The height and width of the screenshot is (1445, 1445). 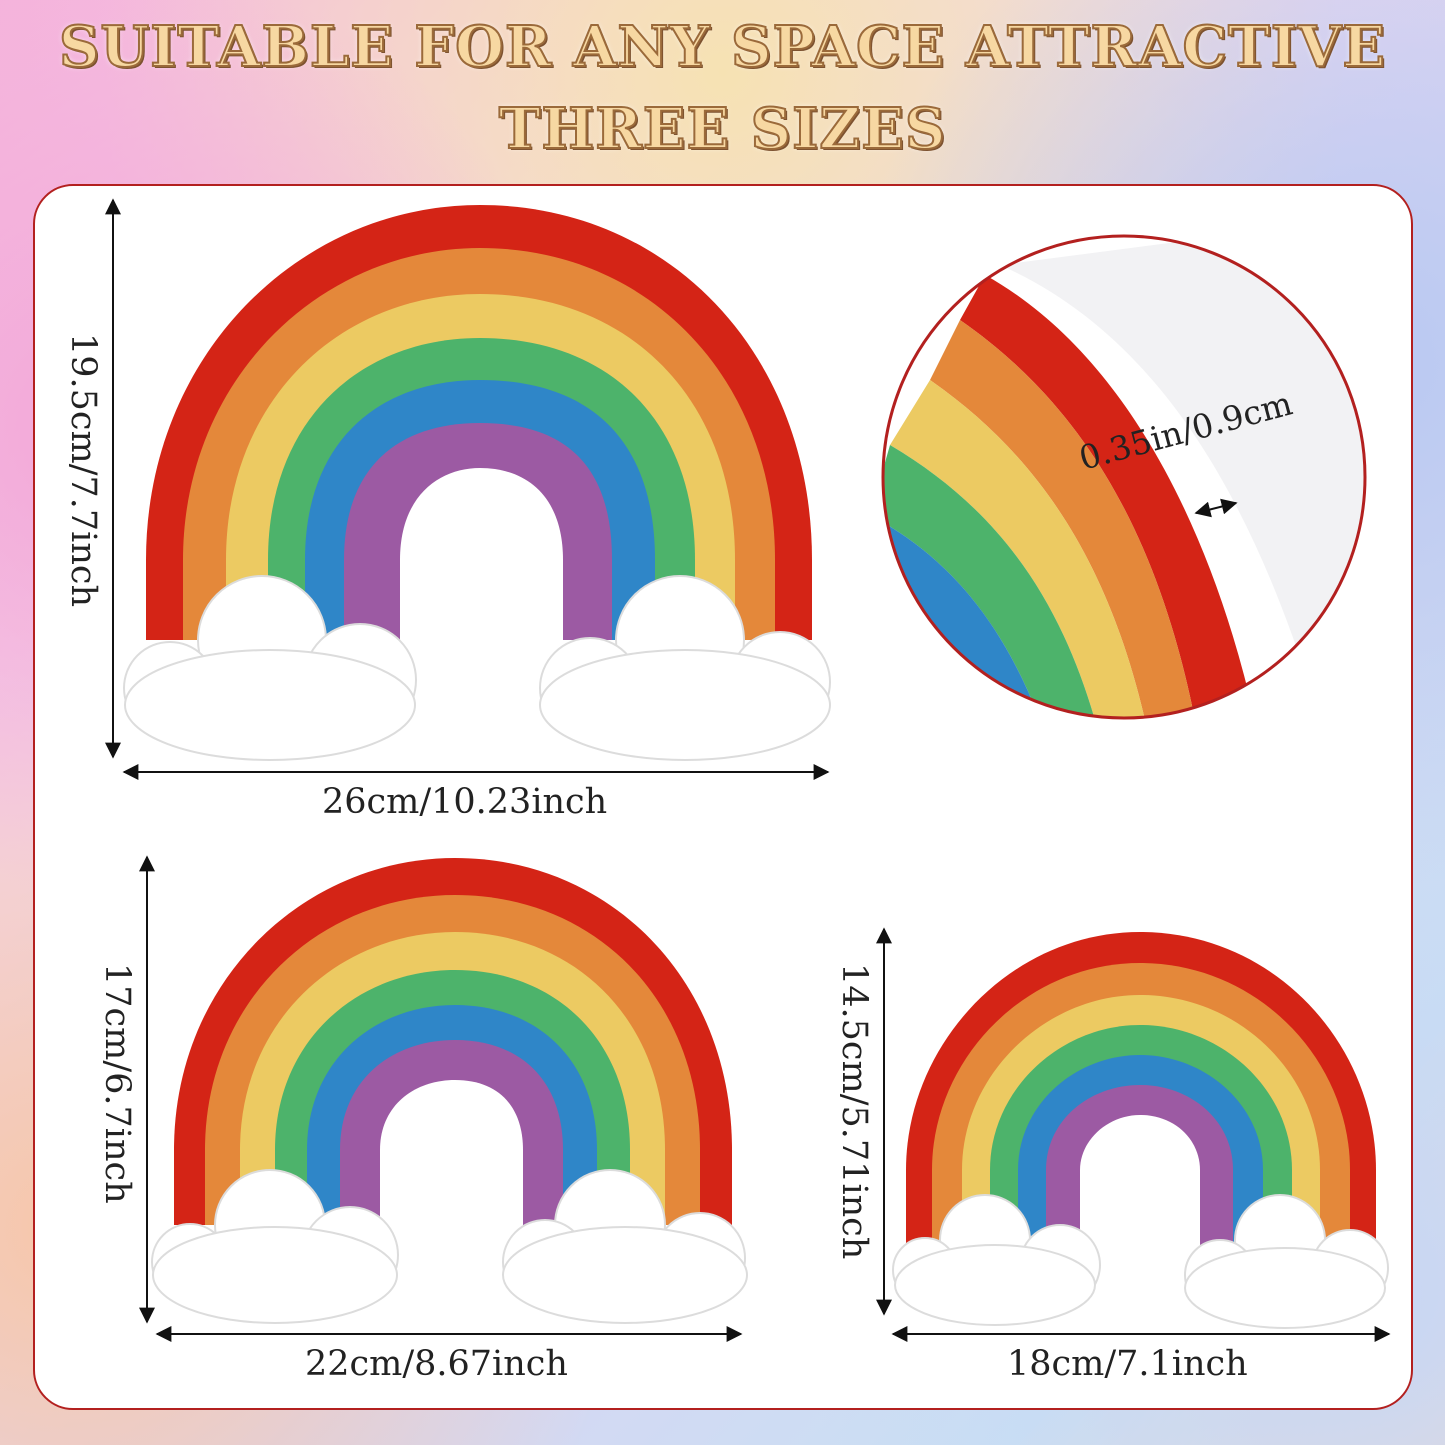 I want to click on cloud-left-small, so click(x=996, y=1260).